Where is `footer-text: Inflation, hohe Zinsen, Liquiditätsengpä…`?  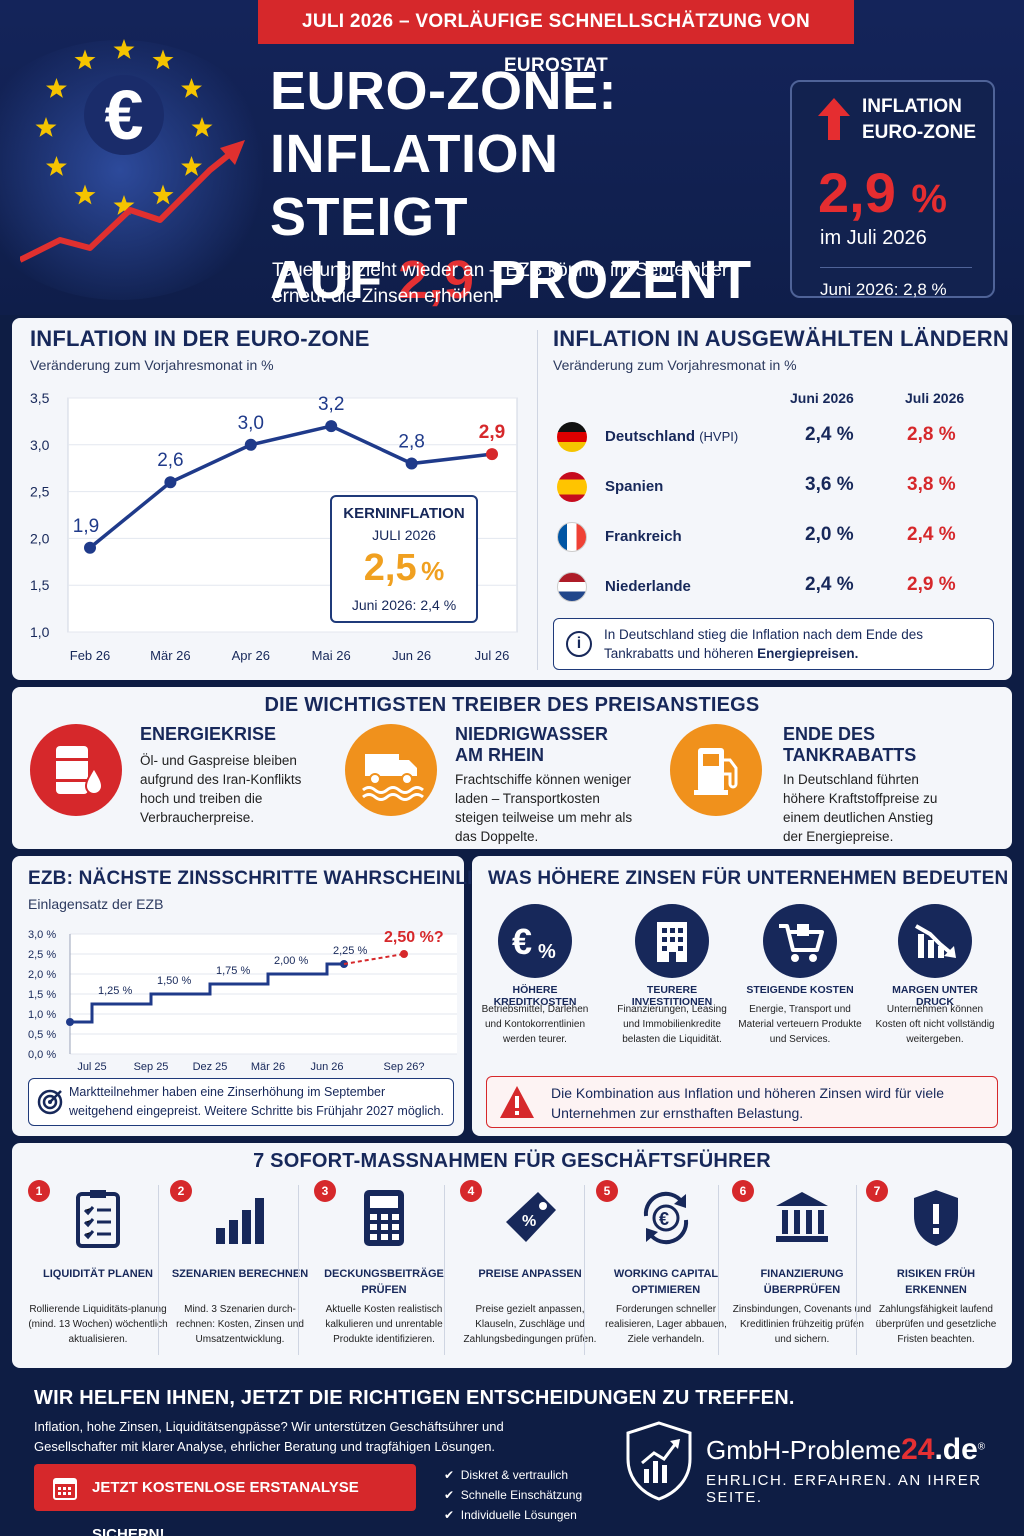
footer-text: Inflation, hohe Zinsen, Liquiditätsengpä… is located at coordinates (269, 1436).